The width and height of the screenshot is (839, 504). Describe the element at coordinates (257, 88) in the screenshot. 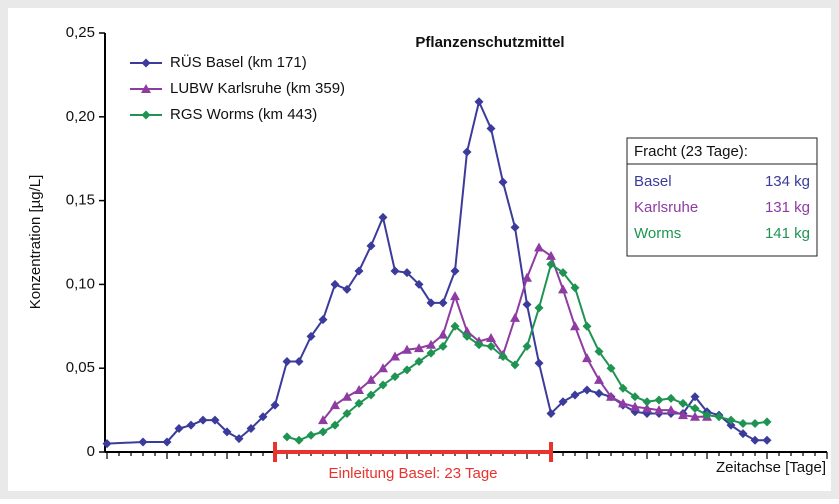

I see `legend-label: LUBW Karlsruhe (km 359)` at that location.